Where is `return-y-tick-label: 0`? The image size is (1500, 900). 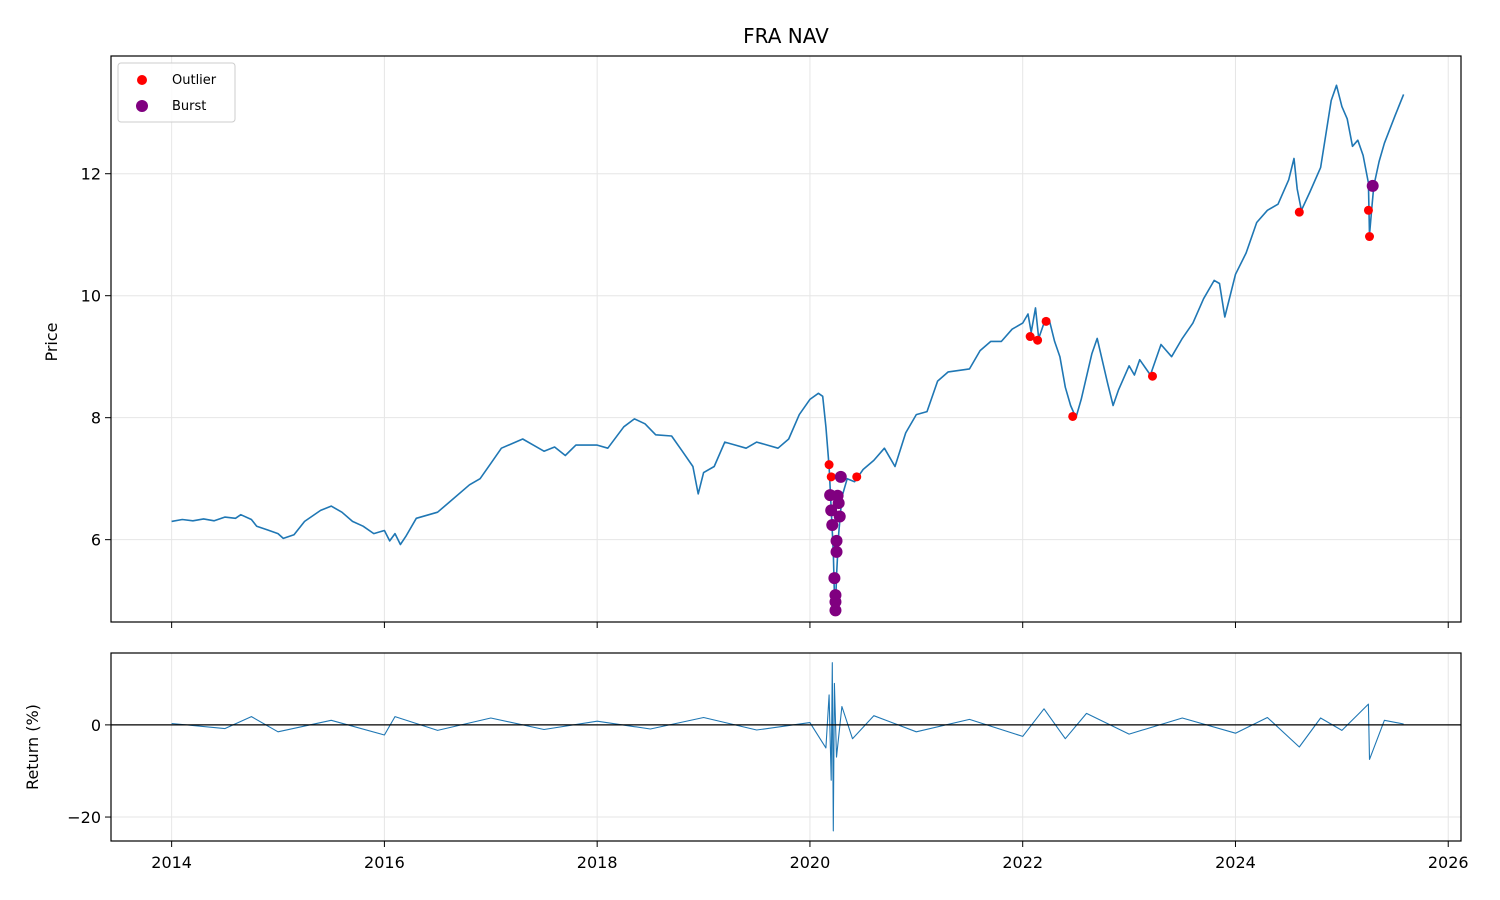 return-y-tick-label: 0 is located at coordinates (96, 725).